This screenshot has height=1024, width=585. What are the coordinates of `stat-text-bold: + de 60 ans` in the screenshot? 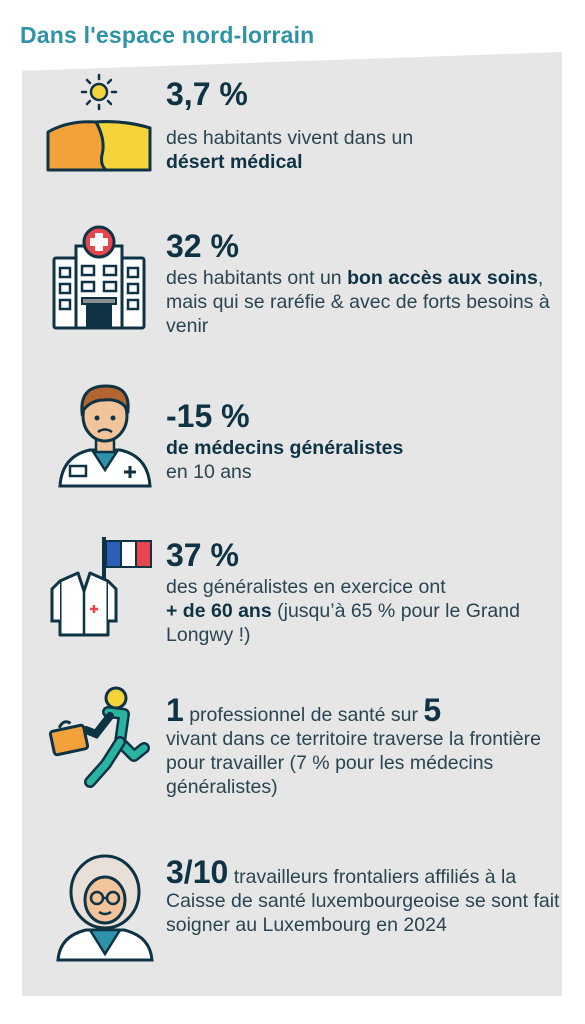 It's located at (219, 611).